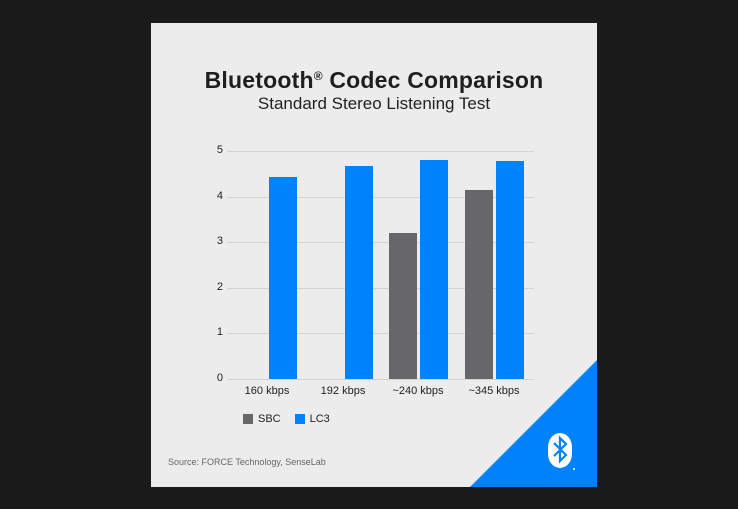 The height and width of the screenshot is (509, 738). I want to click on y-tick-label: 0, so click(219, 378).